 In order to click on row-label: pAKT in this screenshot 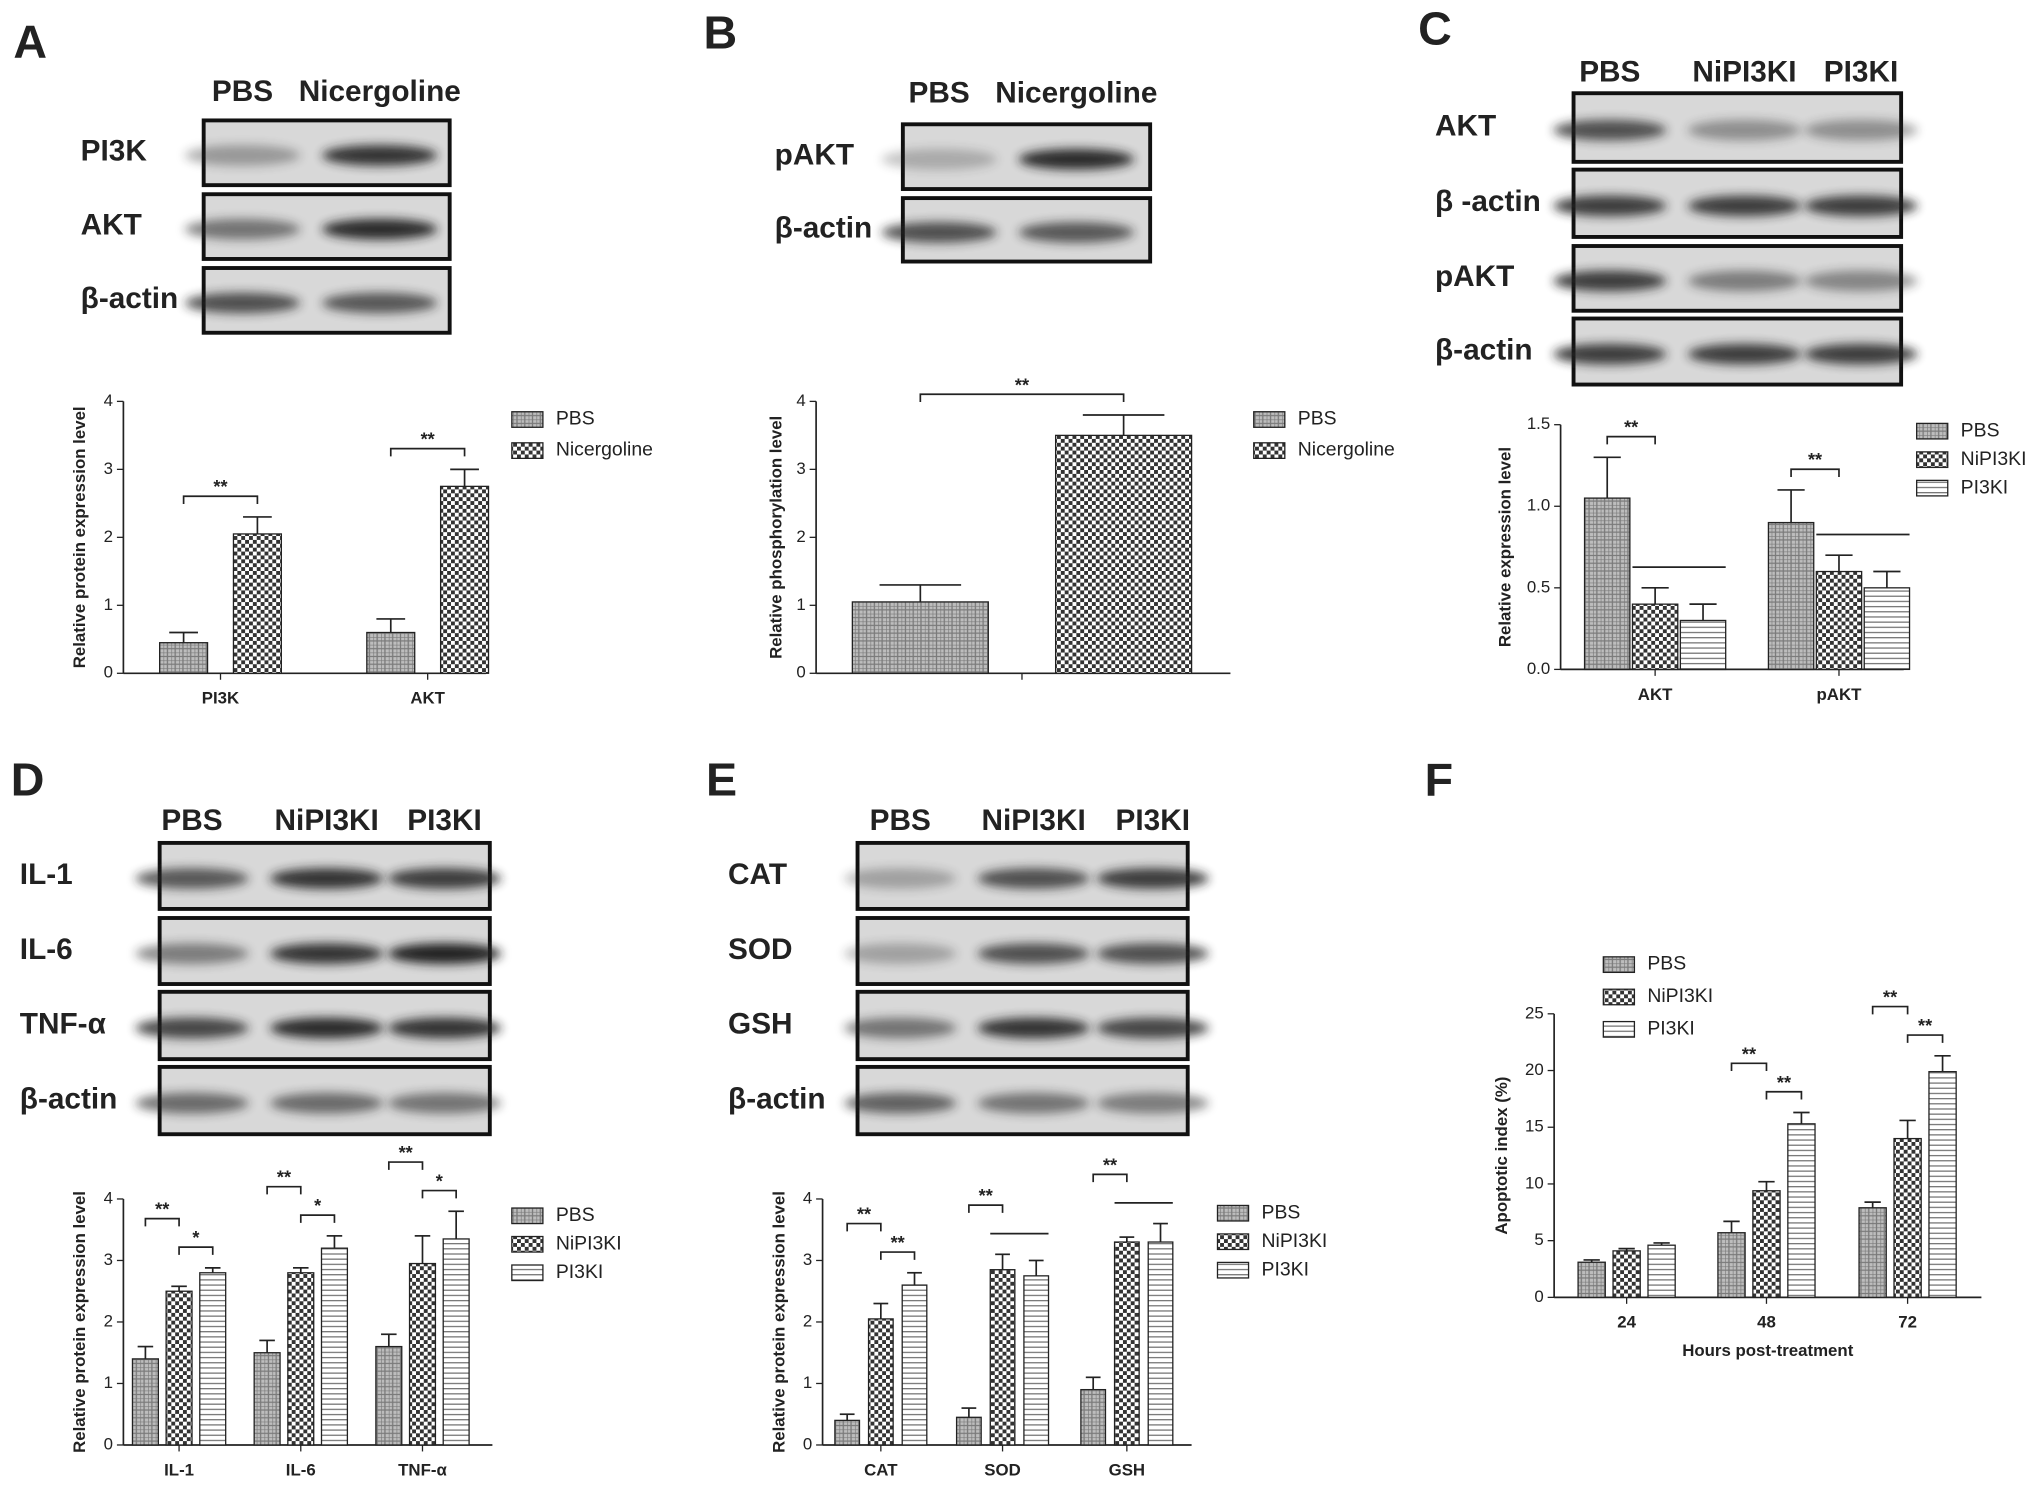, I will do `click(1474, 276)`.